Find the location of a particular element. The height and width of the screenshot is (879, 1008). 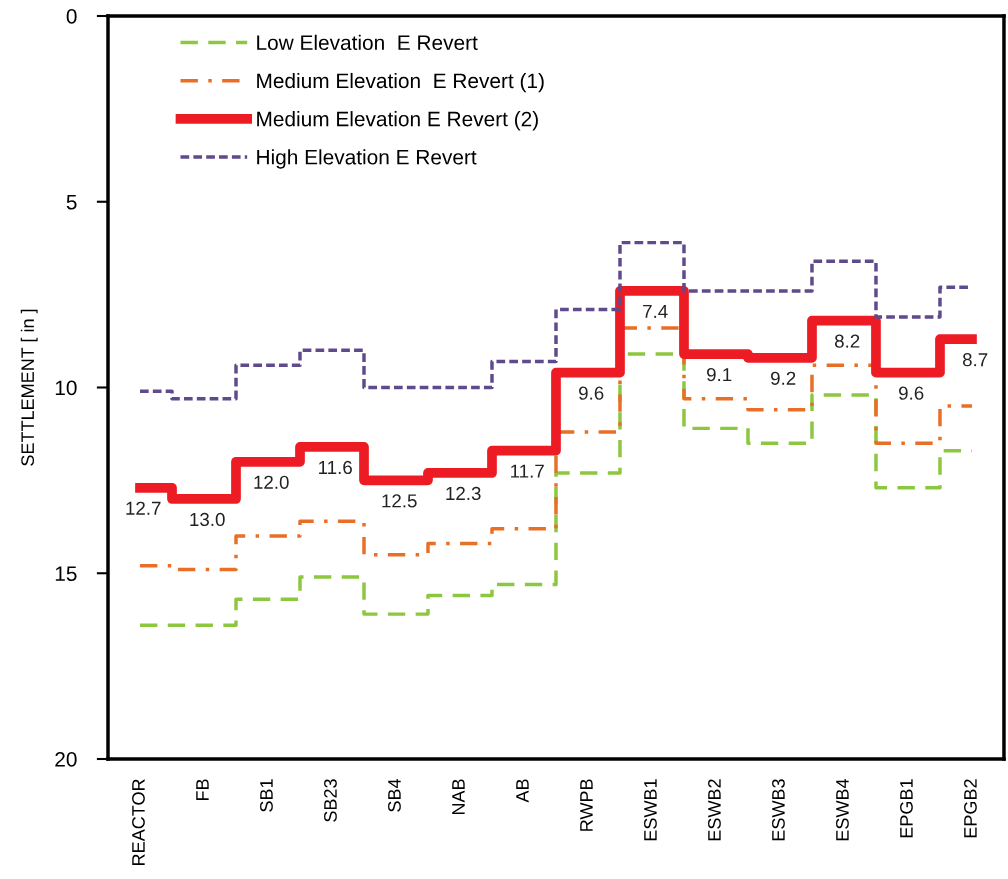

x-tick-label: EPGB2 is located at coordinates (970, 808).